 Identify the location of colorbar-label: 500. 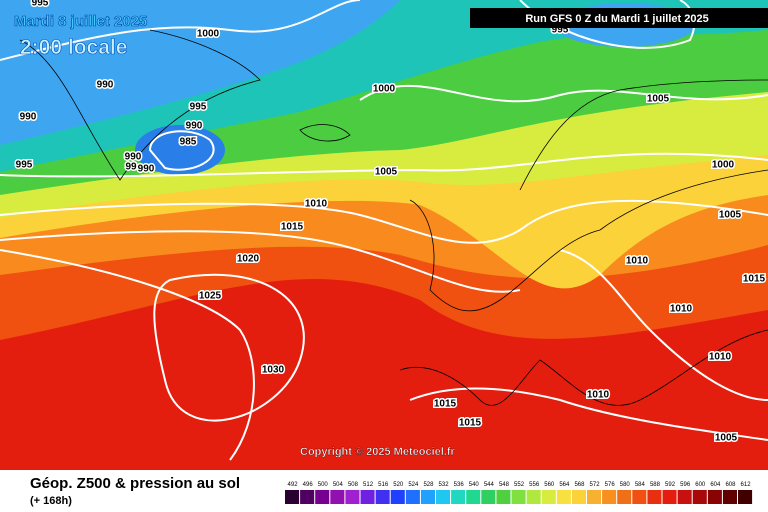
(323, 485).